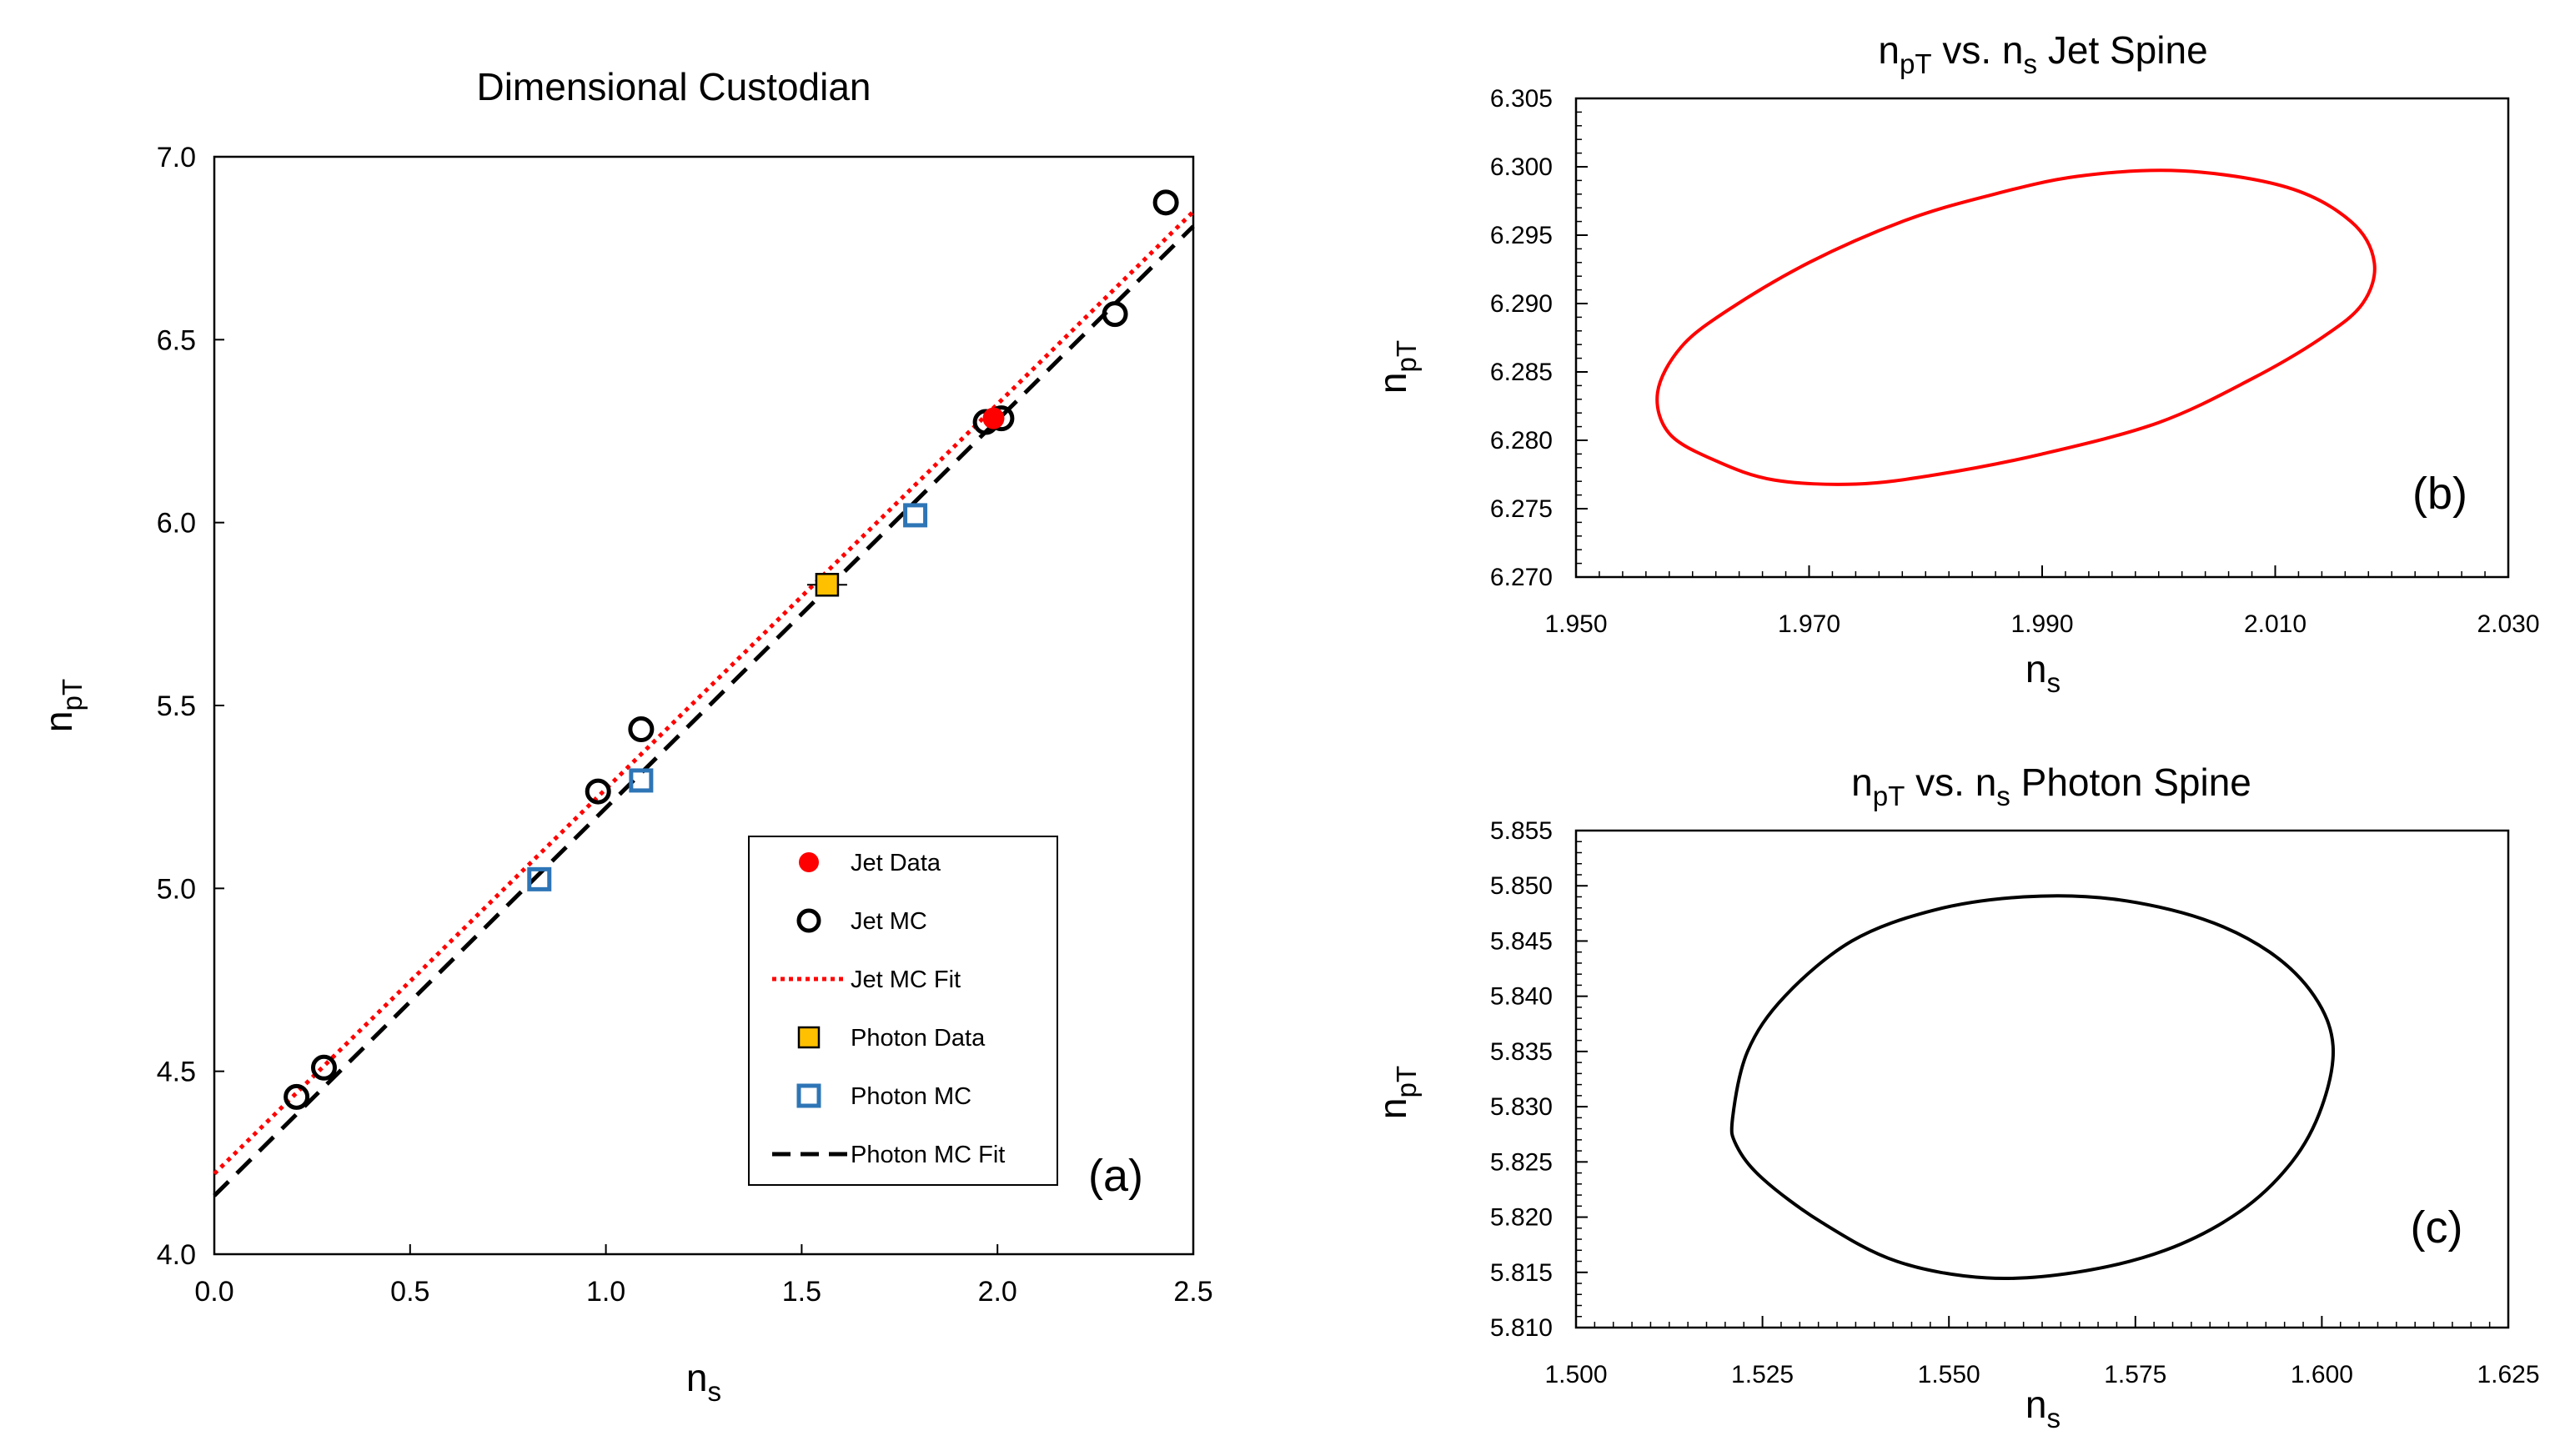 This screenshot has width=2570, height=1456. Describe the element at coordinates (2437, 1227) in the screenshot. I see `panel-c-tag: (c)` at that location.